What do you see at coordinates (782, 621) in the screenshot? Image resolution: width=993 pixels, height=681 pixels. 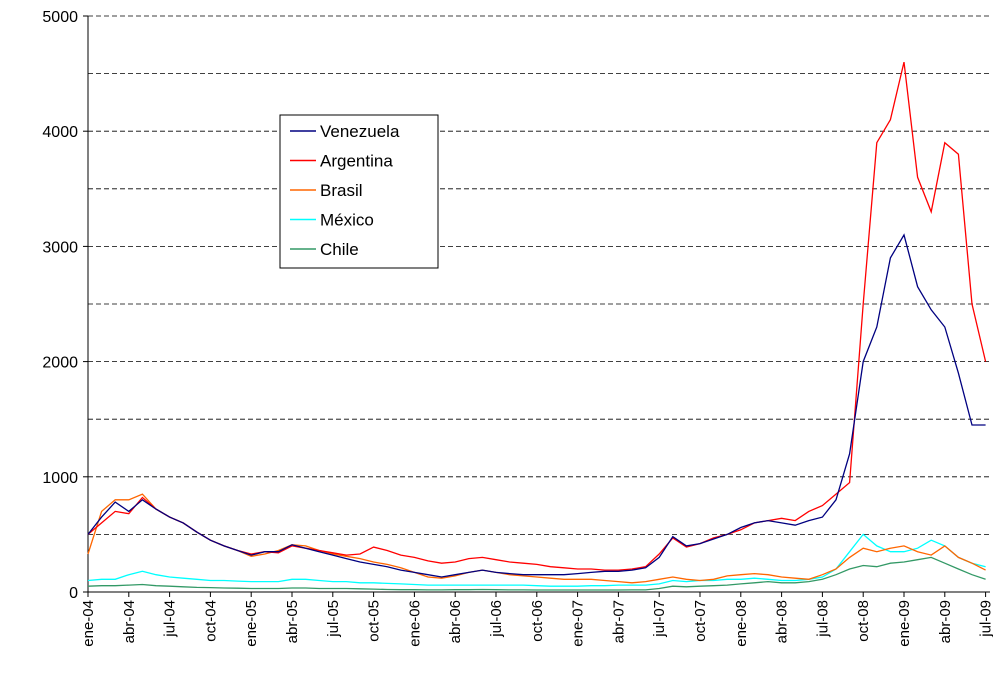 I see `x-tick-label: abr-08` at bounding box center [782, 621].